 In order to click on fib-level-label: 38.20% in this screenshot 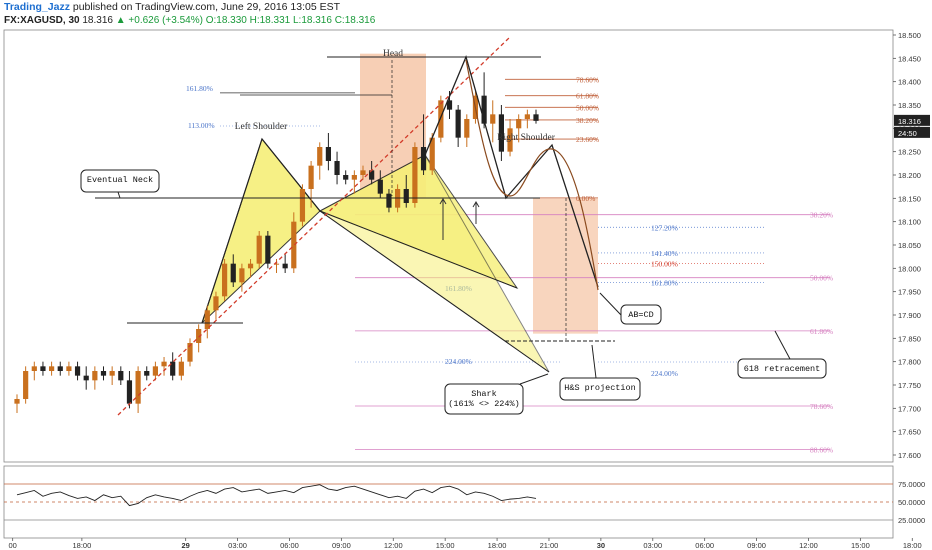, I will do `click(587, 120)`.